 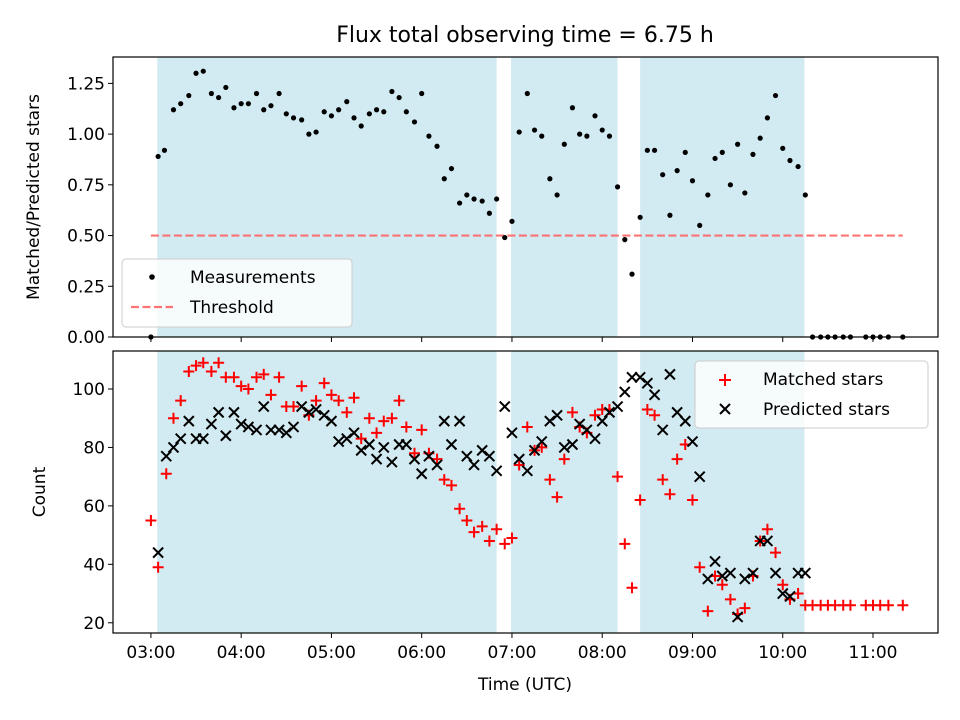 I want to click on bottom-y-tick-label: 40, so click(x=94, y=565).